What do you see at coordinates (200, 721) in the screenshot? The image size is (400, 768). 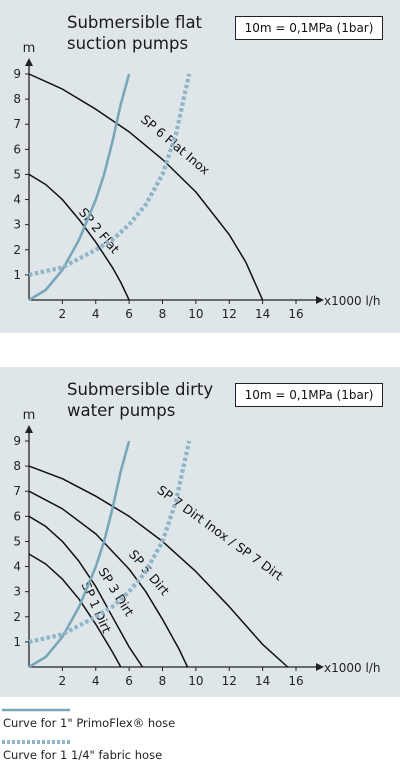 I see `legend-item-primoflex: Curve for 1" PrimoFlex® hose` at bounding box center [200, 721].